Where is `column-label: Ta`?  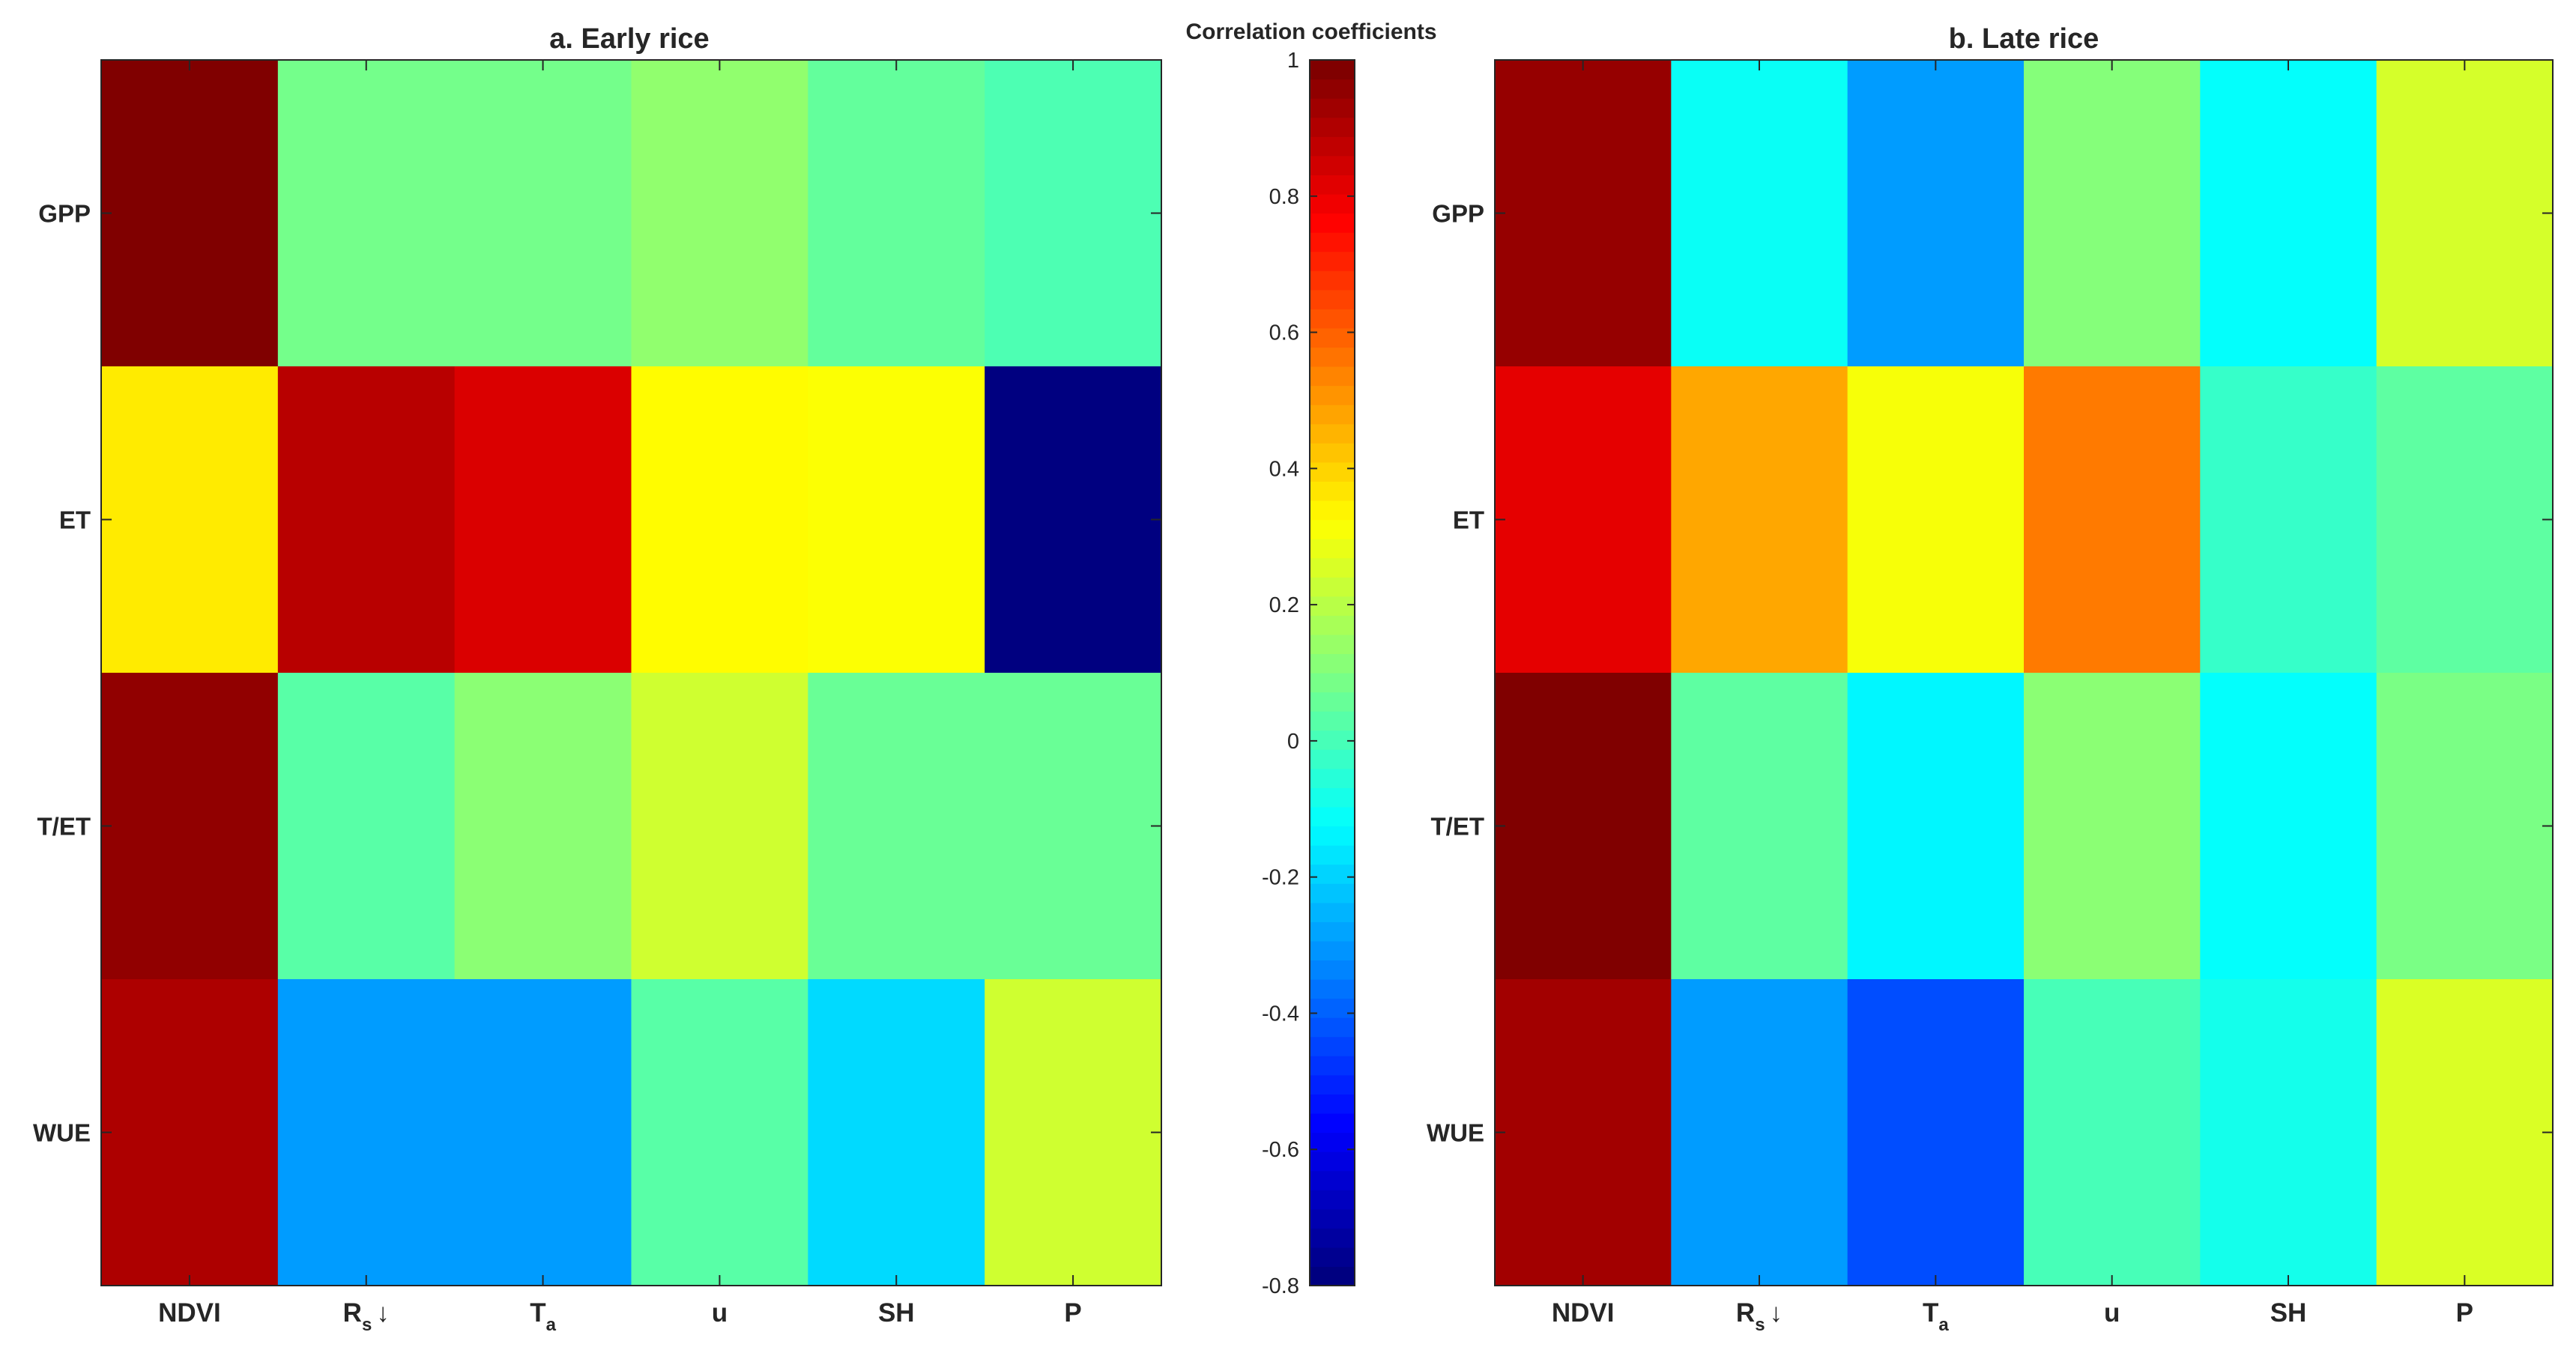
column-label: Ta is located at coordinates (543, 1316).